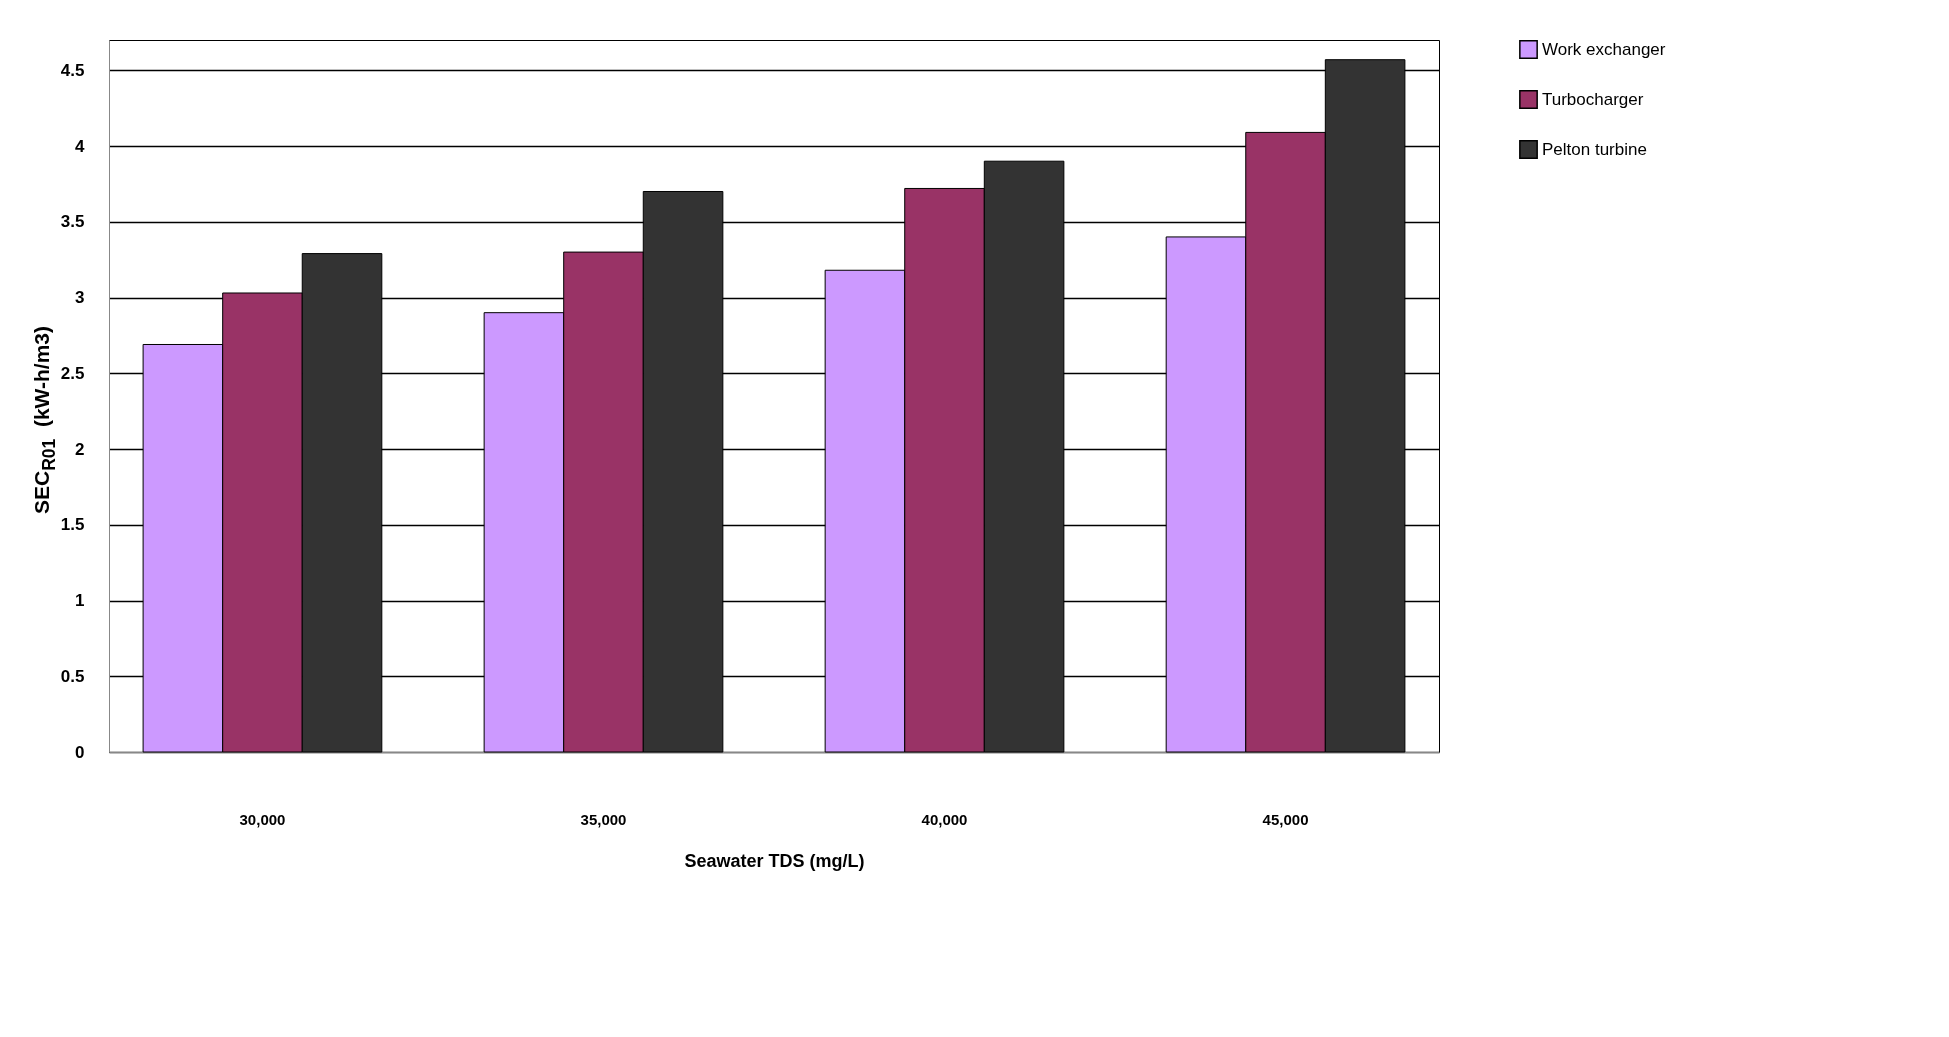 This screenshot has height=1037, width=1949. I want to click on x-axis-title: Seawater TDS (mg/L), so click(774, 860).